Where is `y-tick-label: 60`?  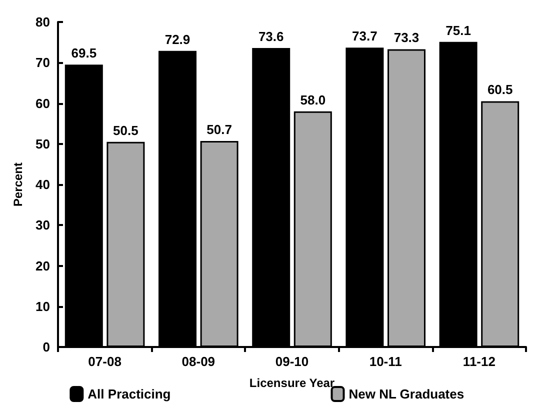
y-tick-label: 60 is located at coordinates (43, 103).